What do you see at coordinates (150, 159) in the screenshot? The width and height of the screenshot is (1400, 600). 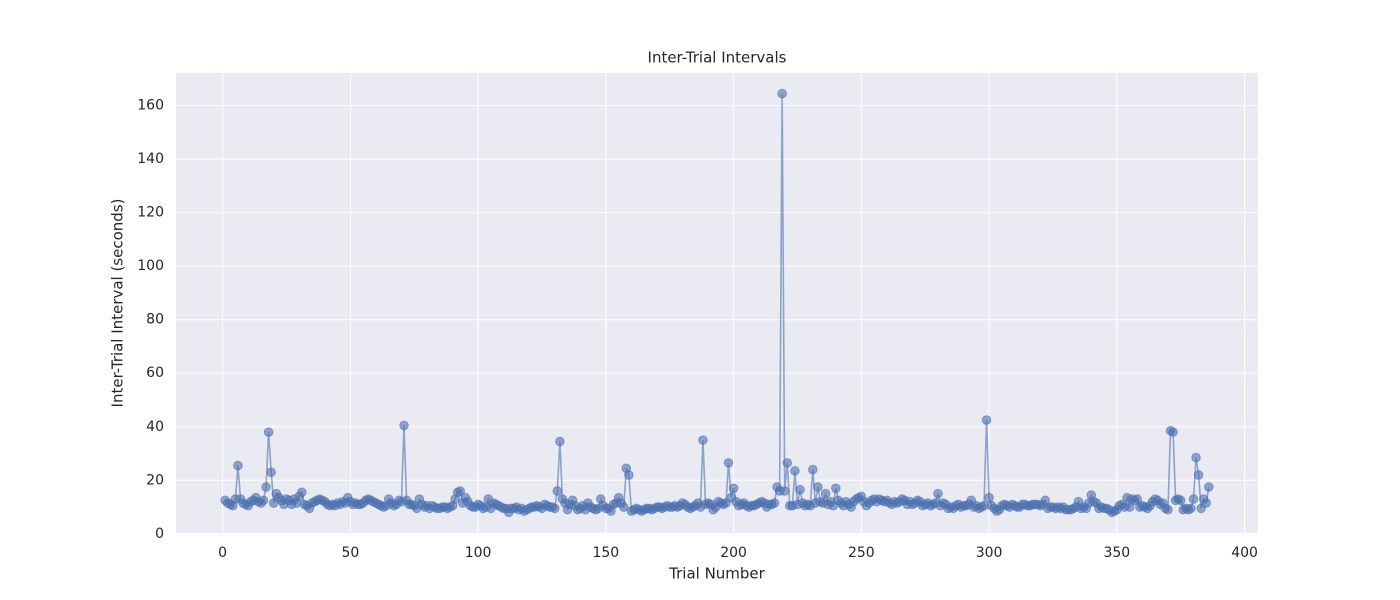 I see `y-tick-label: 140` at bounding box center [150, 159].